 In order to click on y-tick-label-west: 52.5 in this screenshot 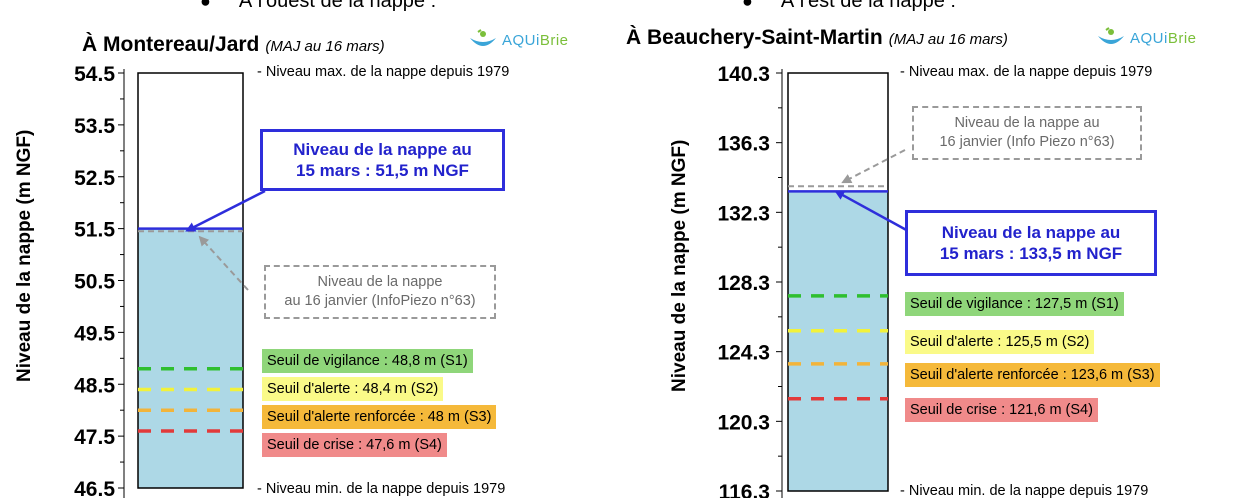, I will do `click(94, 178)`.